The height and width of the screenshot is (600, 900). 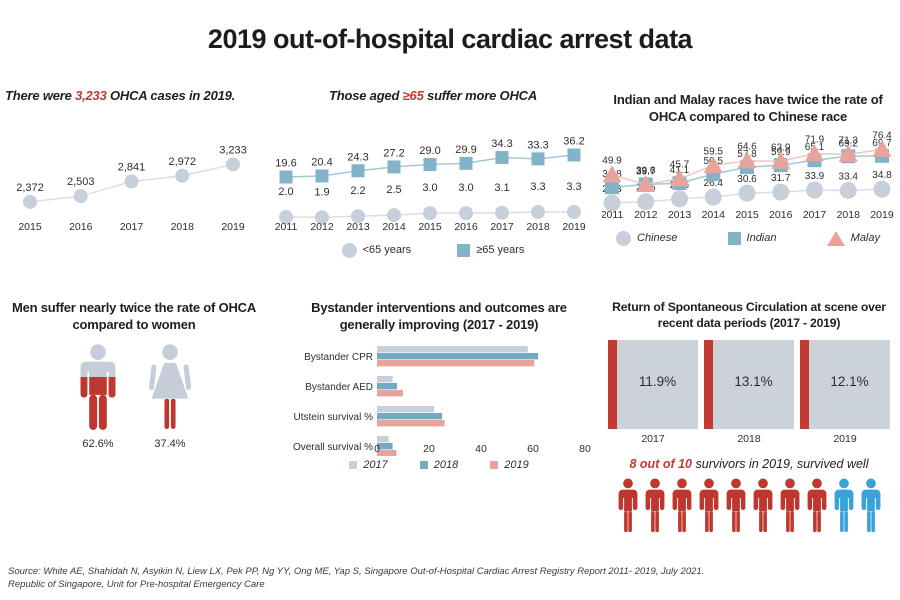 I want to click on note-highlight: 8 out of 10, so click(x=661, y=463).